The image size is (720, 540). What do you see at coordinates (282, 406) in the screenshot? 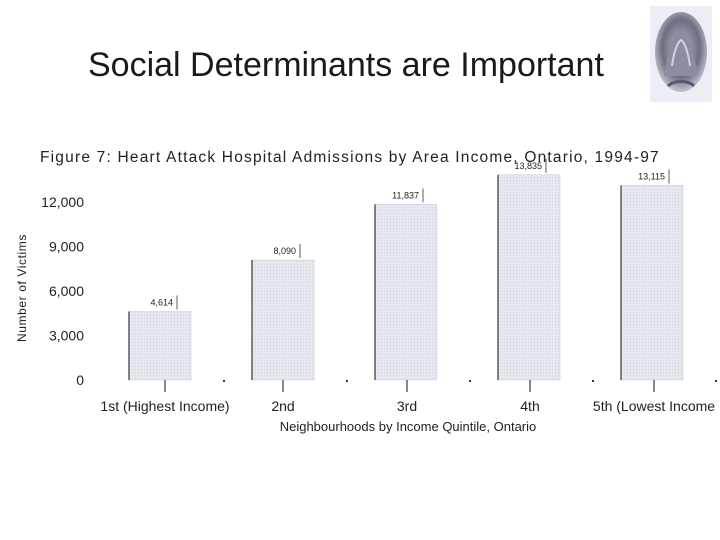
I see `x-tick-label: 2nd` at bounding box center [282, 406].